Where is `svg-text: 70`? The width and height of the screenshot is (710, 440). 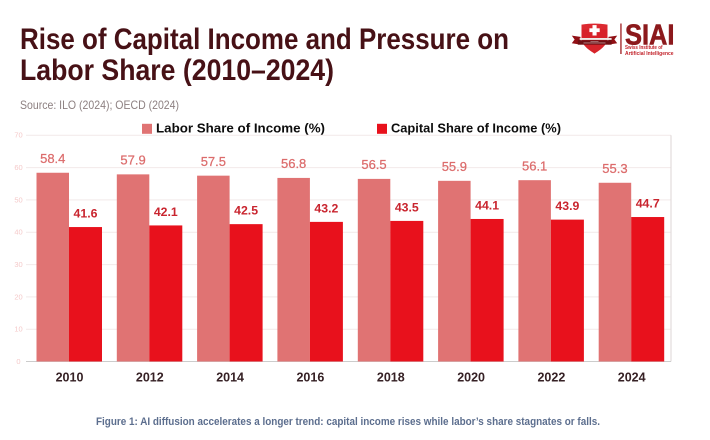
svg-text: 70 is located at coordinates (18, 135).